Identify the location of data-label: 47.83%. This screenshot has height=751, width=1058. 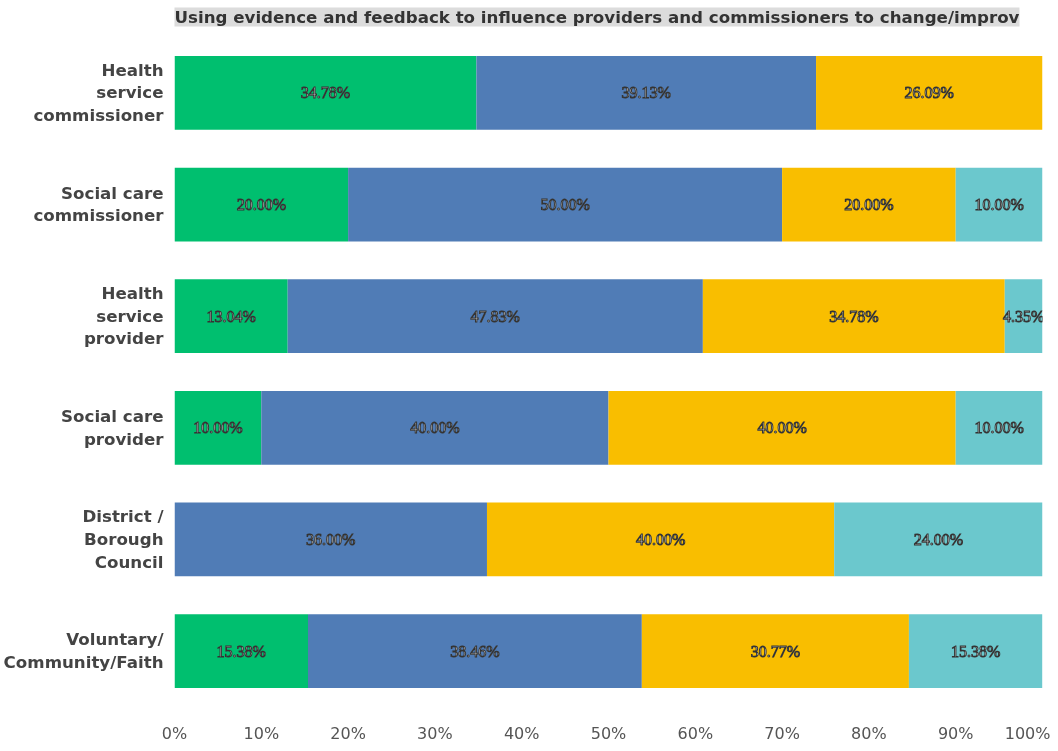
(495, 316).